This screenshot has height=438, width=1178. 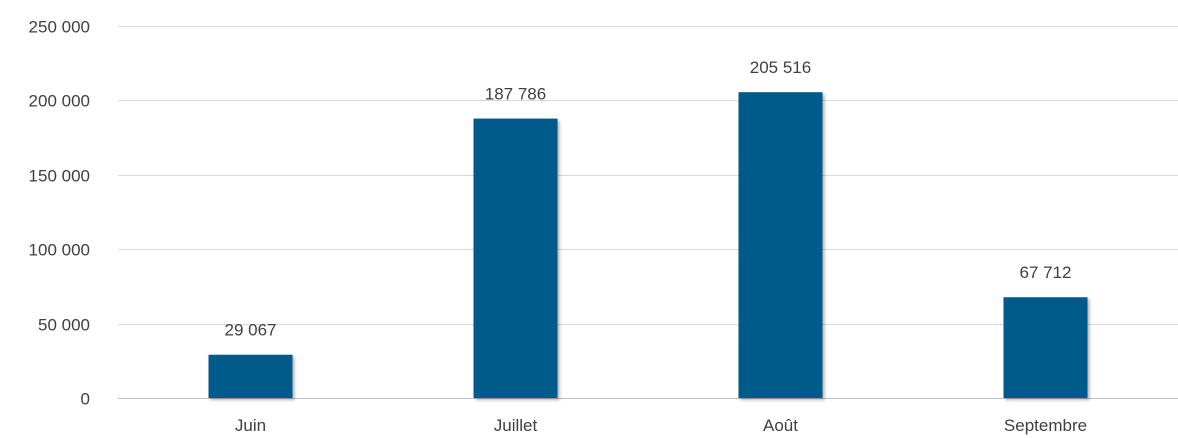 What do you see at coordinates (59, 213) in the screenshot?
I see `y-axis-tick-labels: 0 50 000 100 000 150 000 200 000 250 000` at bounding box center [59, 213].